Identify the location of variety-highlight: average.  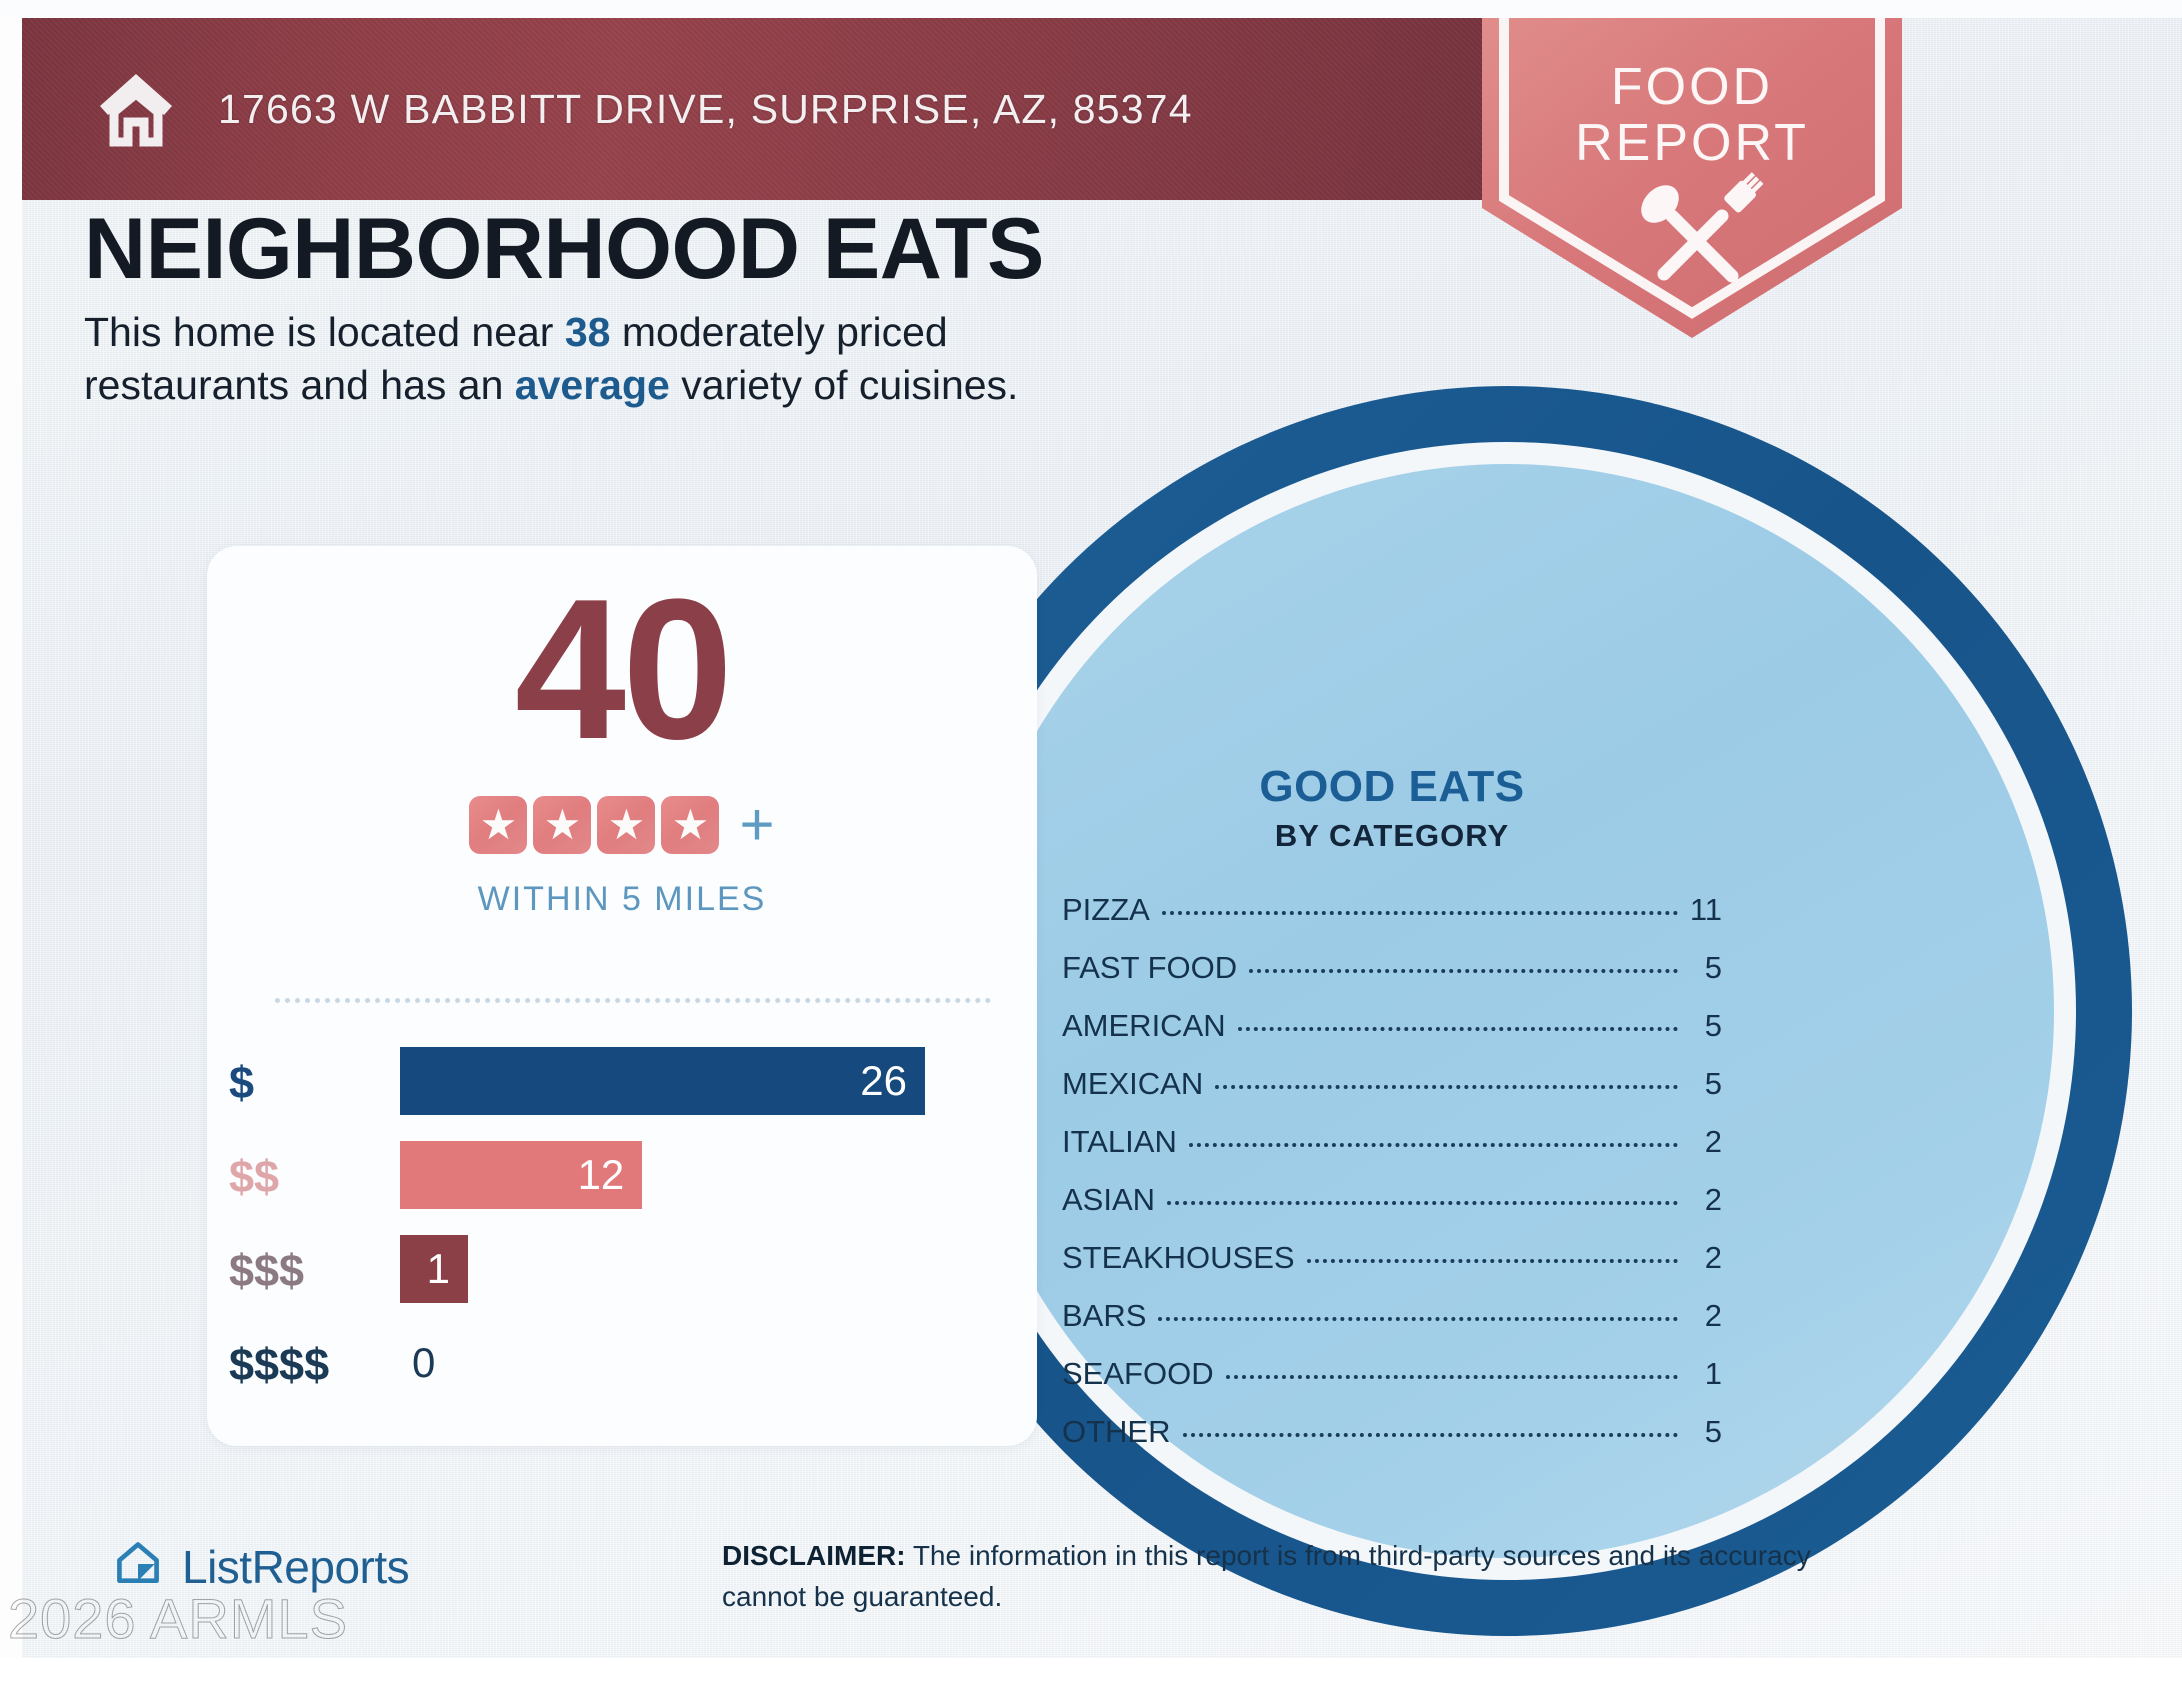
(592, 385).